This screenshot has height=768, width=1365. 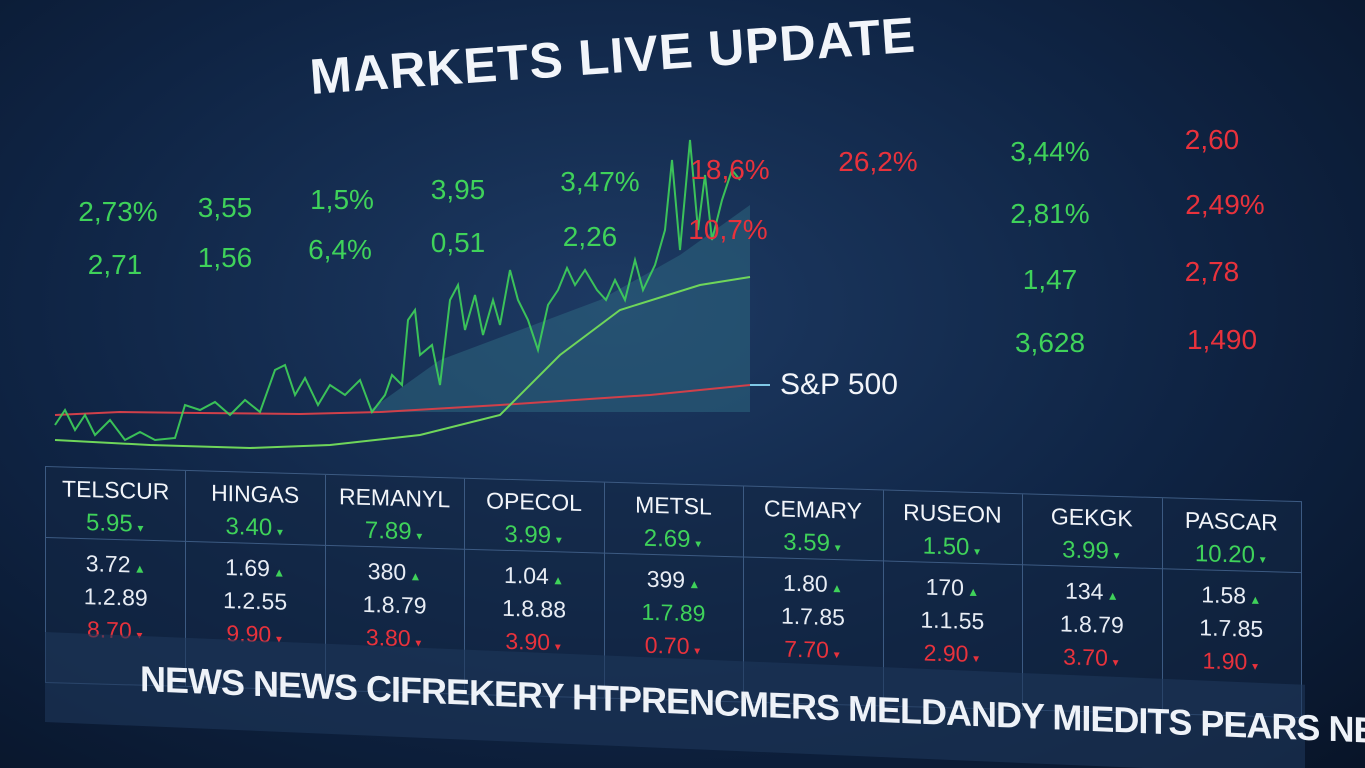 I want to click on column-body: 134 1.8.79 3.70, so click(x=1091, y=624).